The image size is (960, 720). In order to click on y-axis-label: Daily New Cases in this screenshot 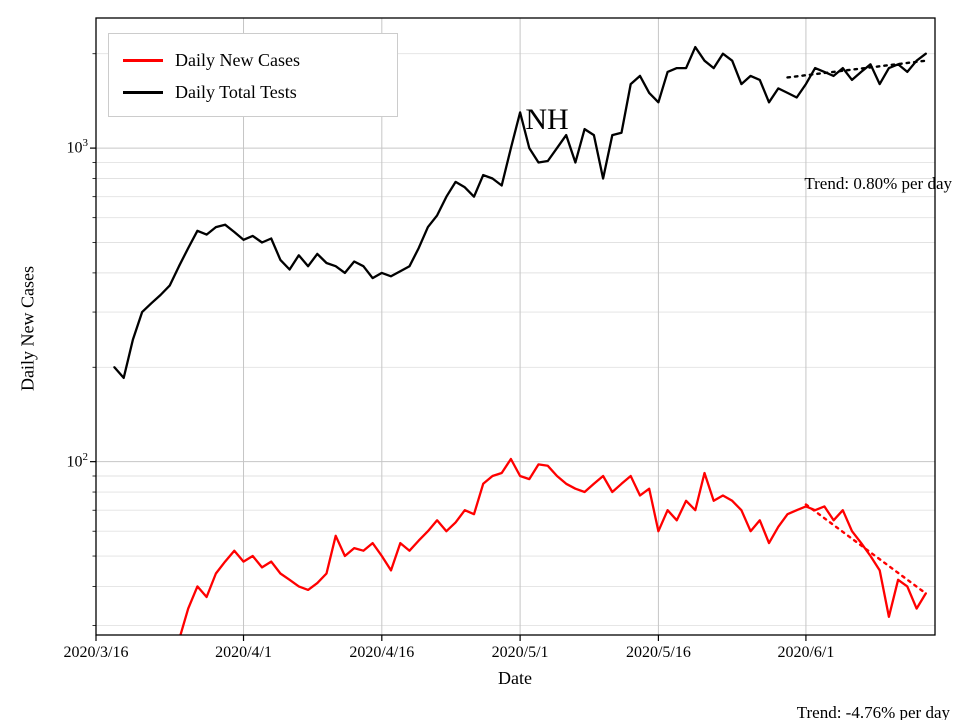, I will do `click(27, 328)`.